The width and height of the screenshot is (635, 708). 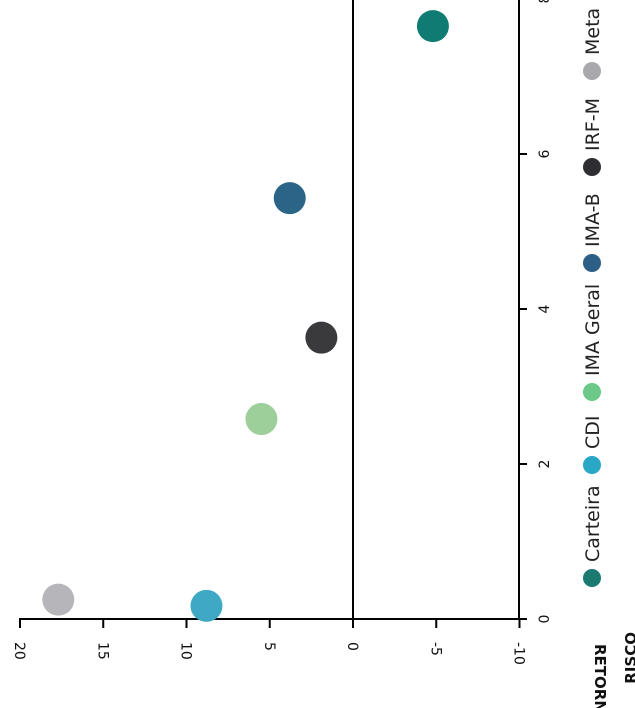 What do you see at coordinates (592, 263) in the screenshot?
I see `legend-marker-ima-b` at bounding box center [592, 263].